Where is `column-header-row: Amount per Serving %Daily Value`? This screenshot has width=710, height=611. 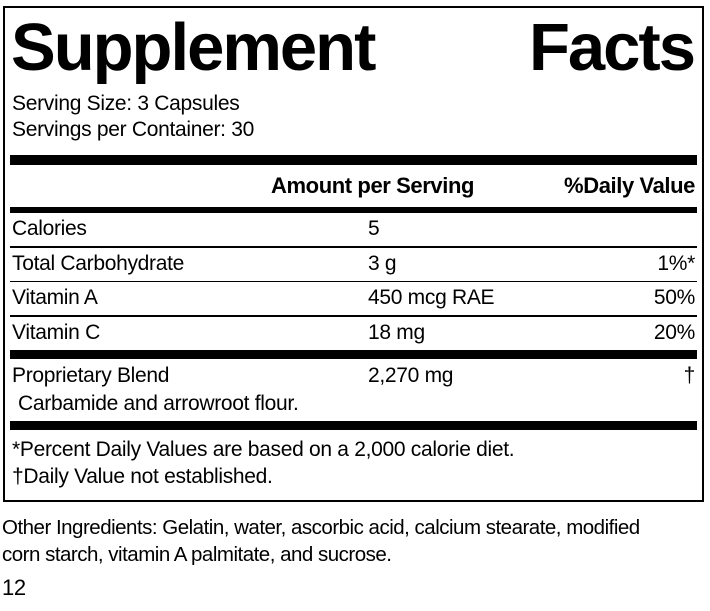 column-header-row: Amount per Serving %Daily Value is located at coordinates (353, 186).